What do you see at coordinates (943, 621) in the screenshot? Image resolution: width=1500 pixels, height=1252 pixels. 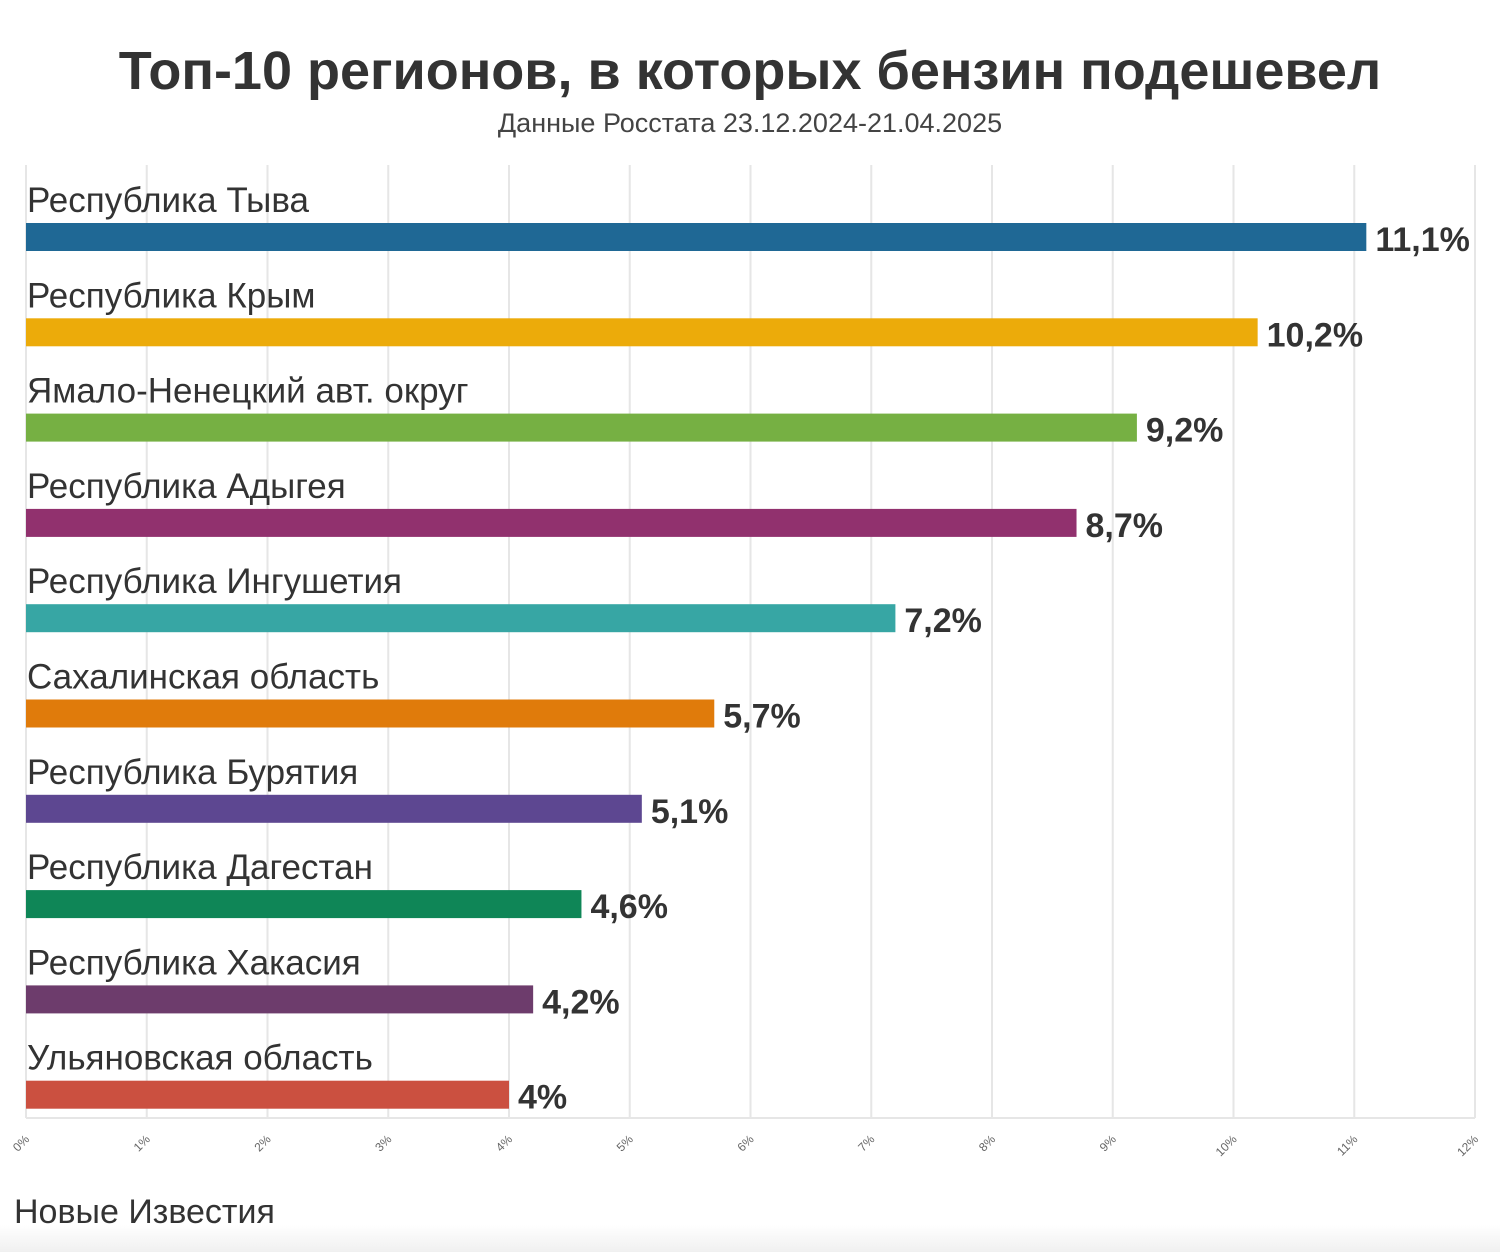 I see `data-label: 7,2%` at bounding box center [943, 621].